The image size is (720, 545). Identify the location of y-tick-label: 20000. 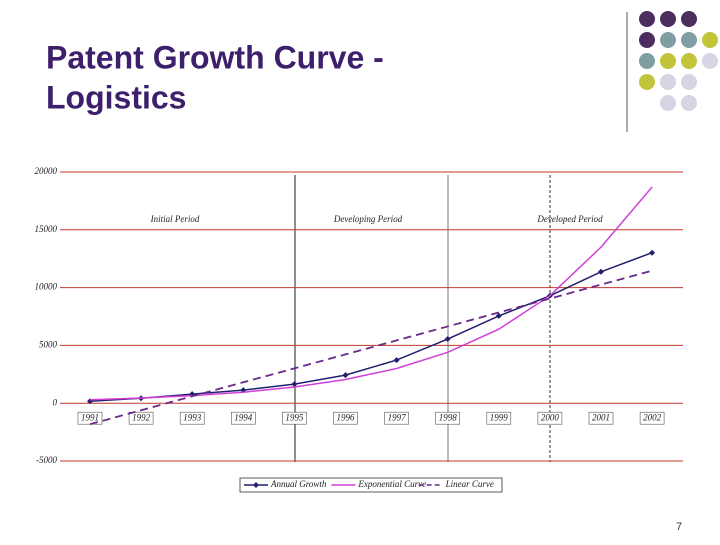
(46, 171).